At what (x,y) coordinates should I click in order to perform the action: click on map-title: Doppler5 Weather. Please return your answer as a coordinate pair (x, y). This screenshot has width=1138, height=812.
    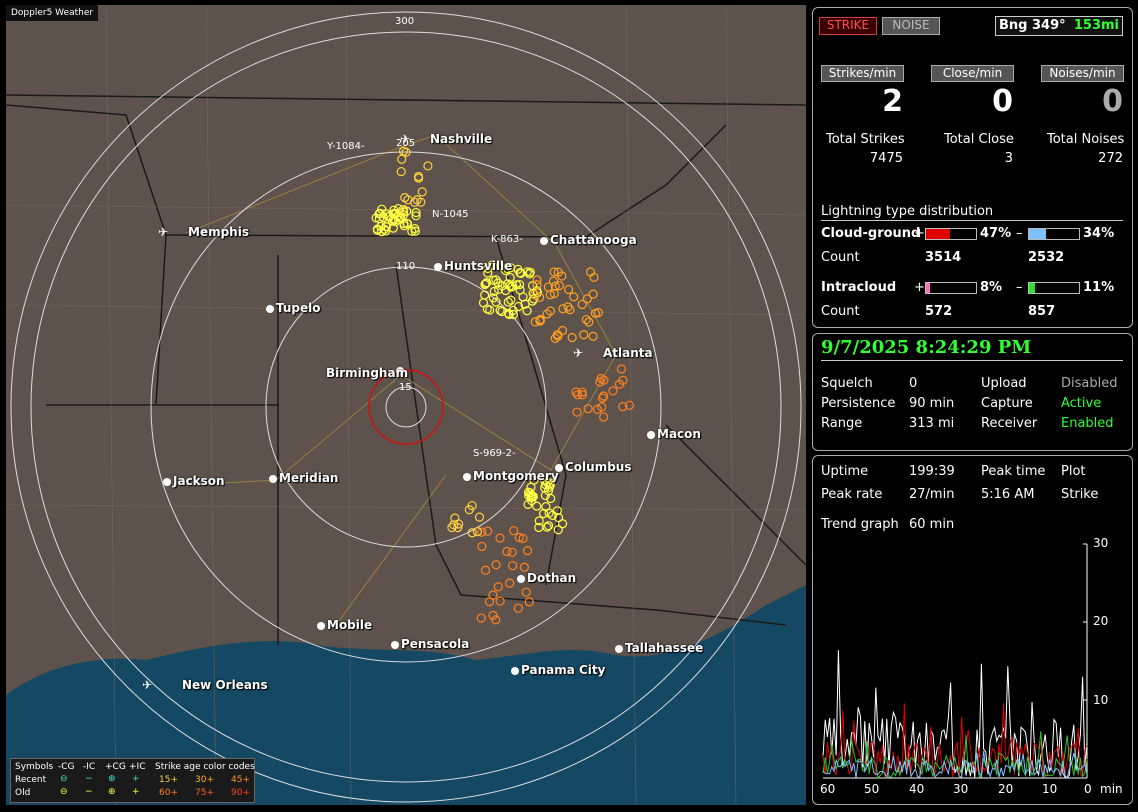
    Looking at the image, I should click on (52, 13).